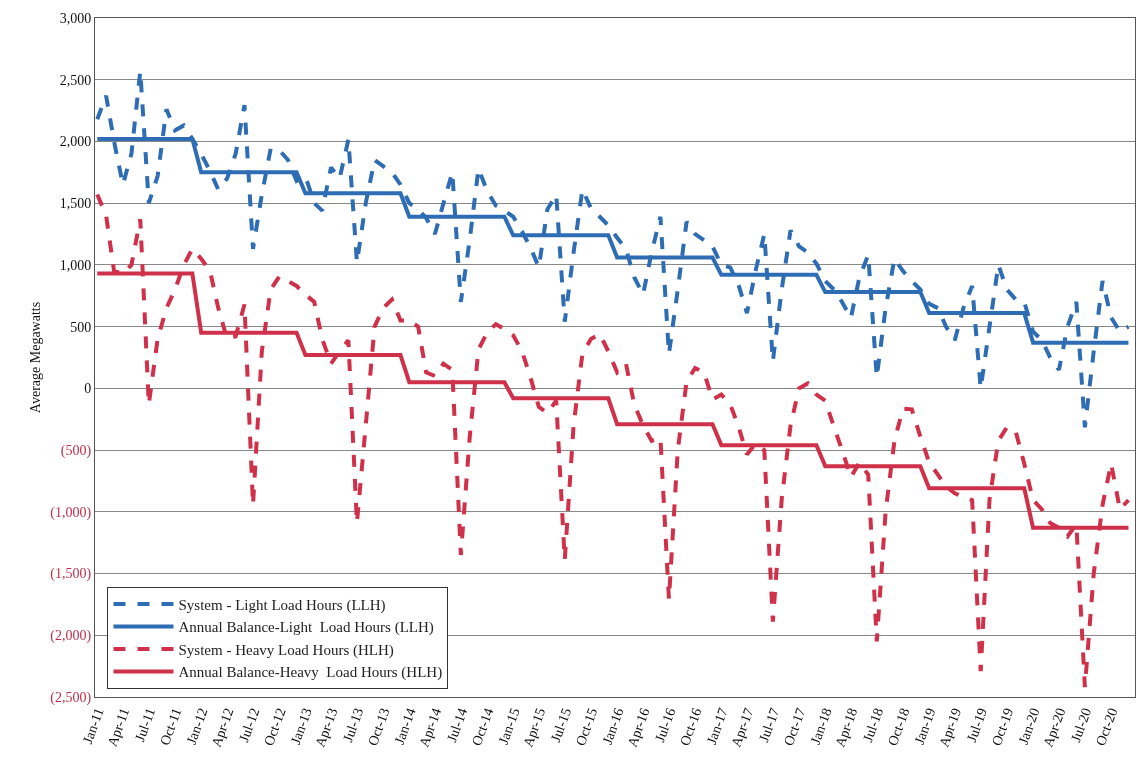  Describe the element at coordinates (1081, 725) in the screenshot. I see `x-tick-label: Jul-20` at that location.